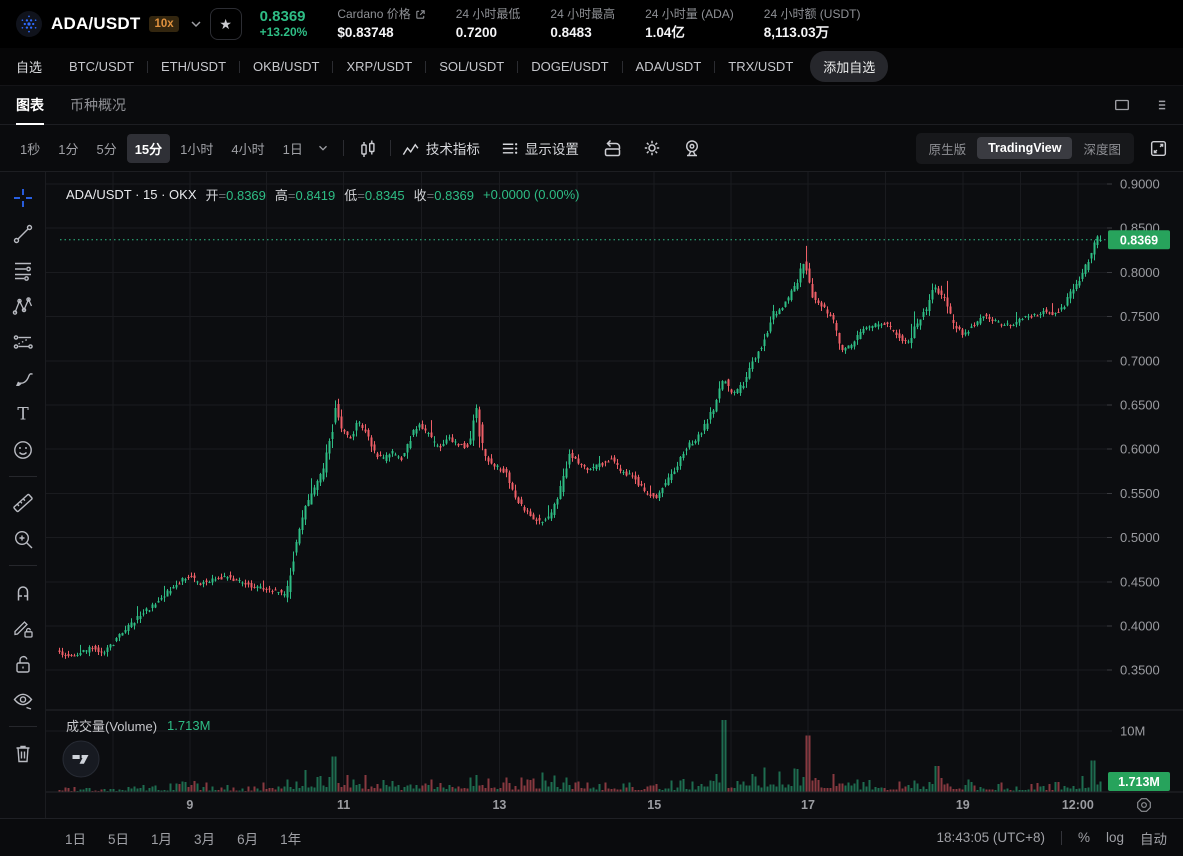 Image resolution: width=1183 pixels, height=856 pixels. Describe the element at coordinates (849, 66) in the screenshot. I see `add-favorite-button: 添加自选` at that location.